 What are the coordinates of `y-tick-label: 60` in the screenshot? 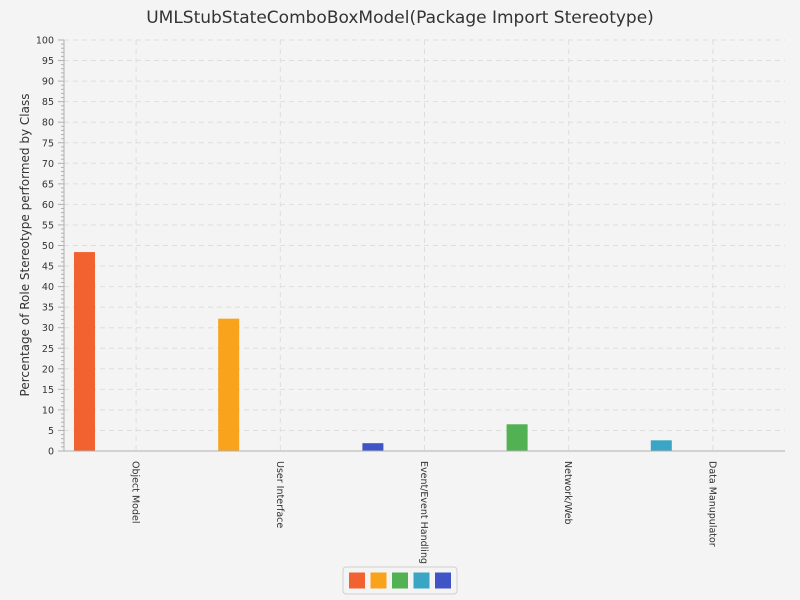 It's located at (48, 205).